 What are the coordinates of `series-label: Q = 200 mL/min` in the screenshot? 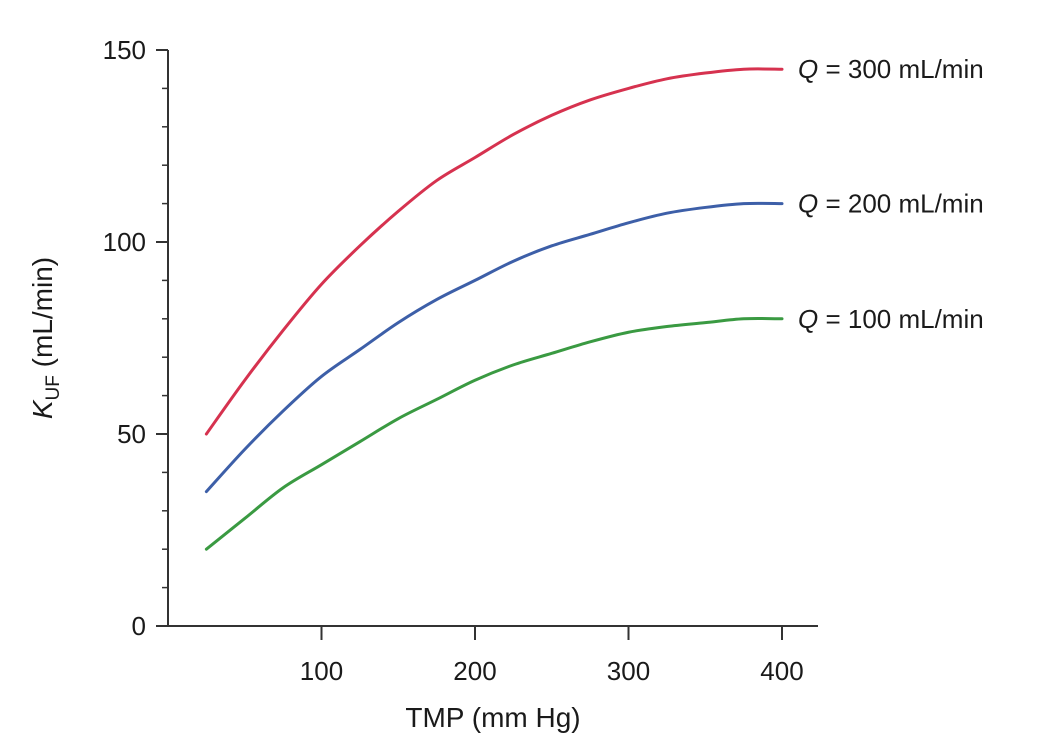 It's located at (891, 204).